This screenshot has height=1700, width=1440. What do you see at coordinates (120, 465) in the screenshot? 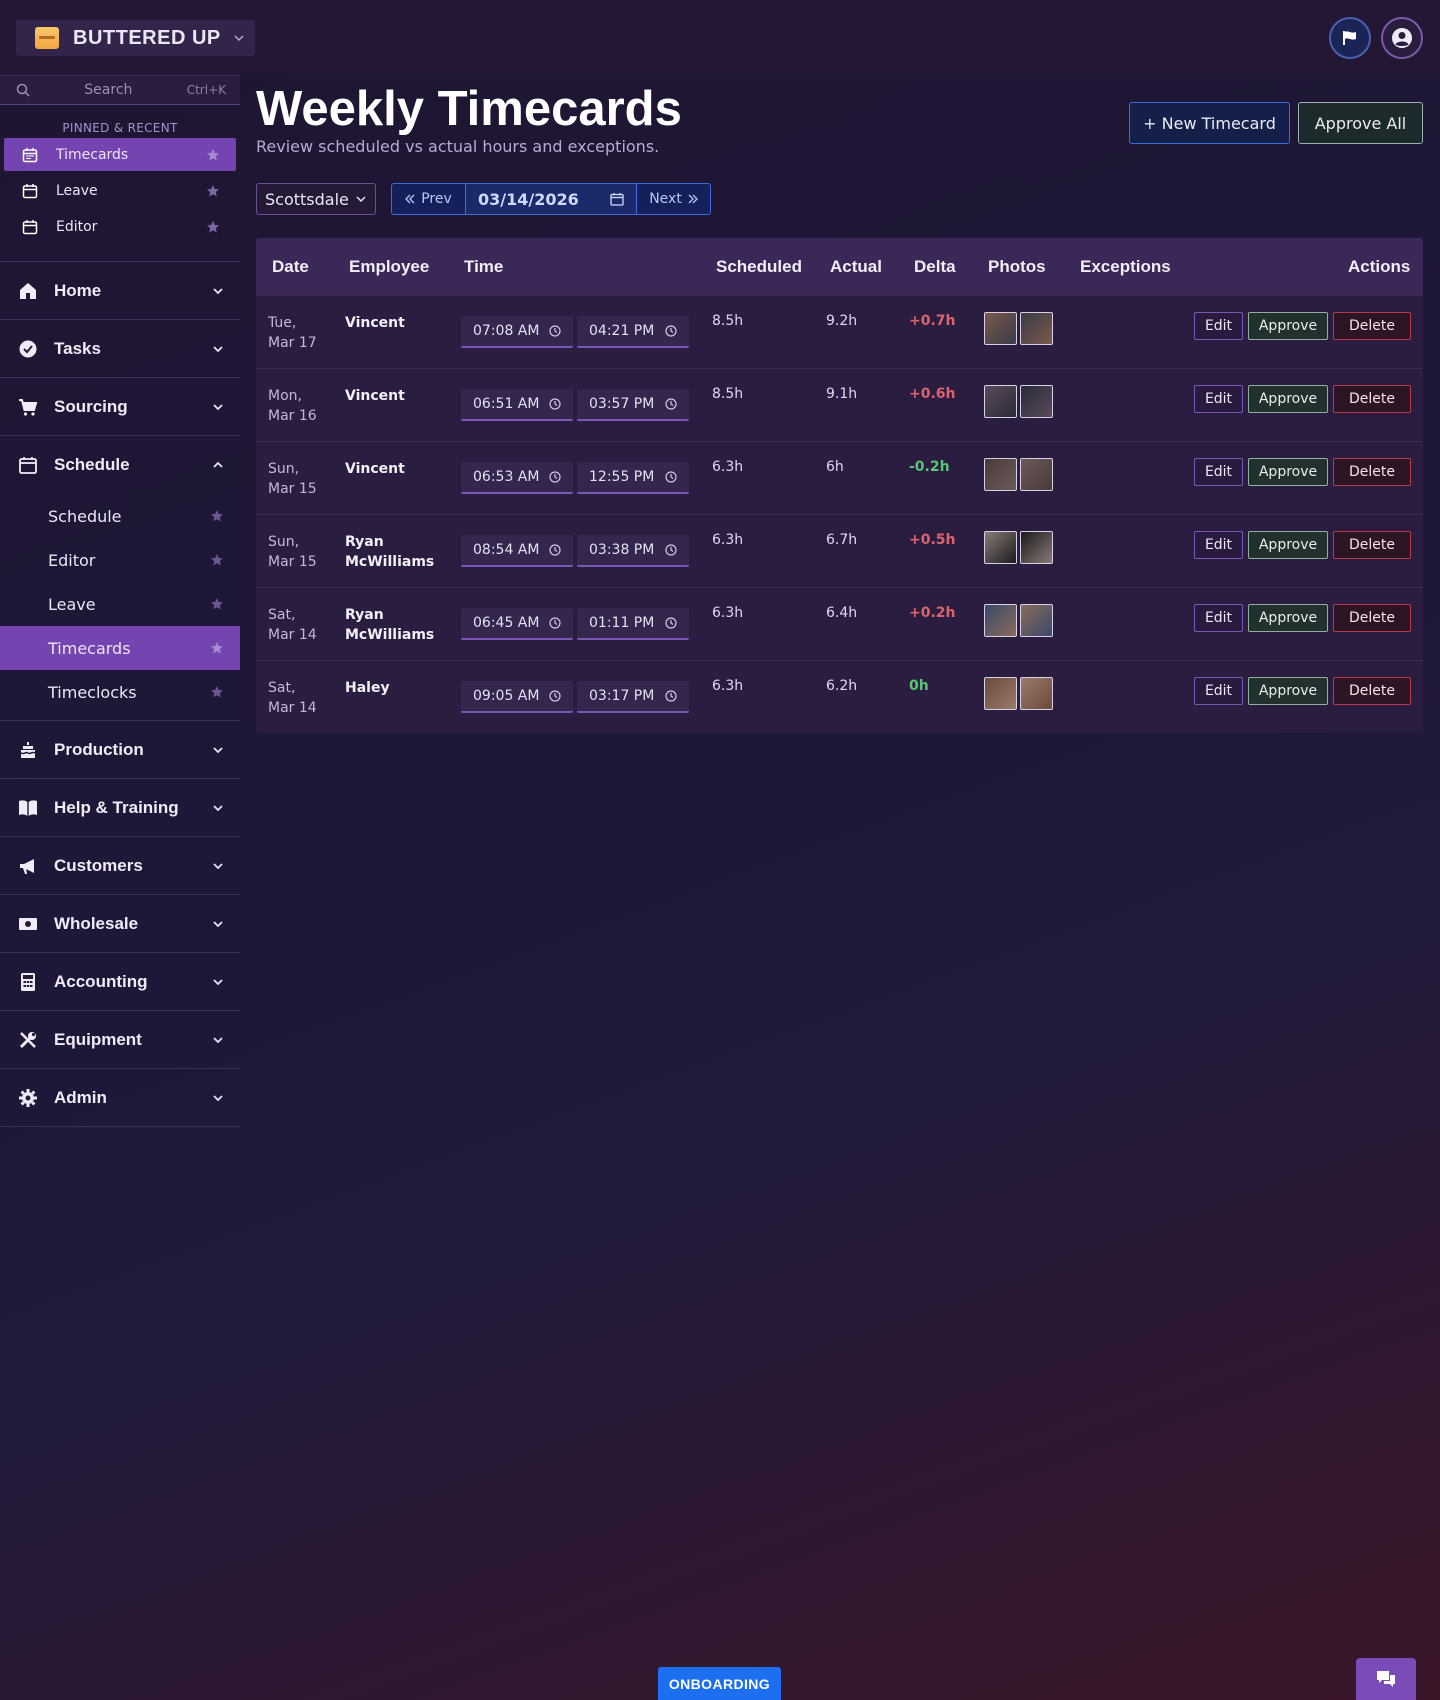
I see `nav-group-schedule: Schedule` at bounding box center [120, 465].